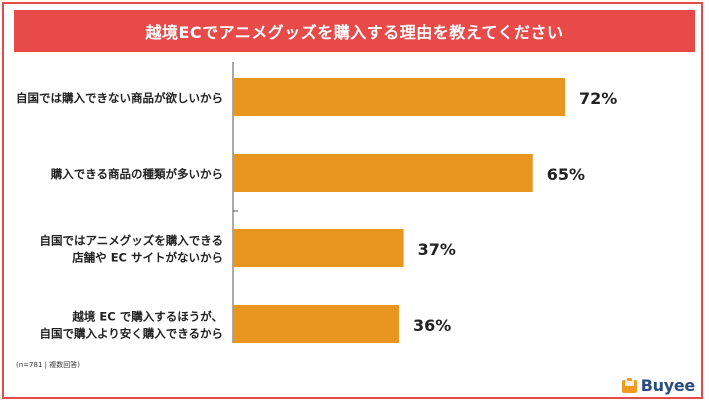 Image resolution: width=709 pixels, height=405 pixels. Describe the element at coordinates (354, 31) in the screenshot. I see `chart-title: 越境ECでアニメグッズを購入する理由を教えてください` at that location.